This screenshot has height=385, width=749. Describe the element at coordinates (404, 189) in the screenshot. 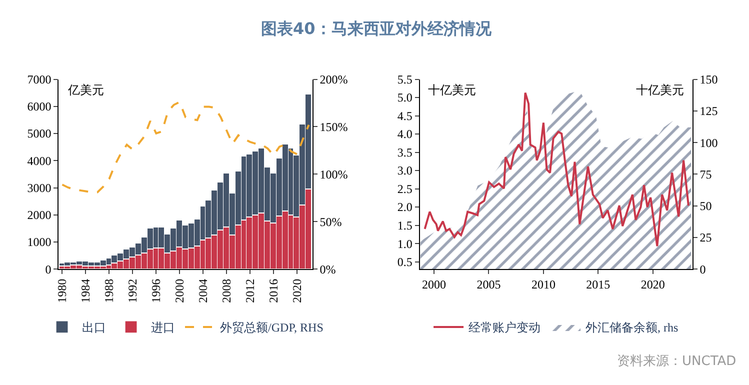

I see `y-tick-label: 2.5` at that location.